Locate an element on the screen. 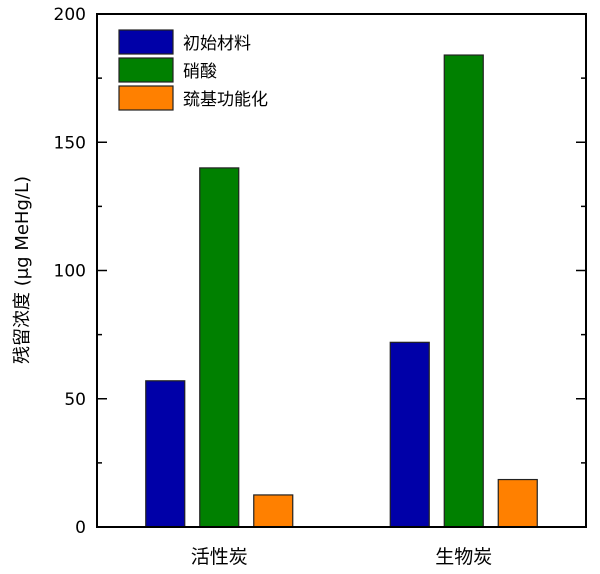 The width and height of the screenshot is (600, 574). y-tick-label: 100 is located at coordinates (70, 272).